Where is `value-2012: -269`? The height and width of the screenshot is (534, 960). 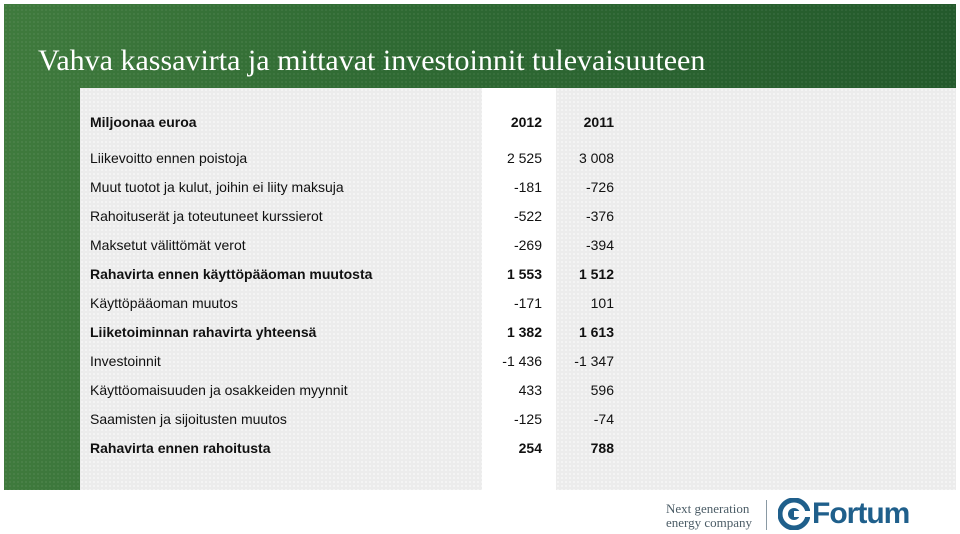 value-2012: -269 is located at coordinates (527, 245).